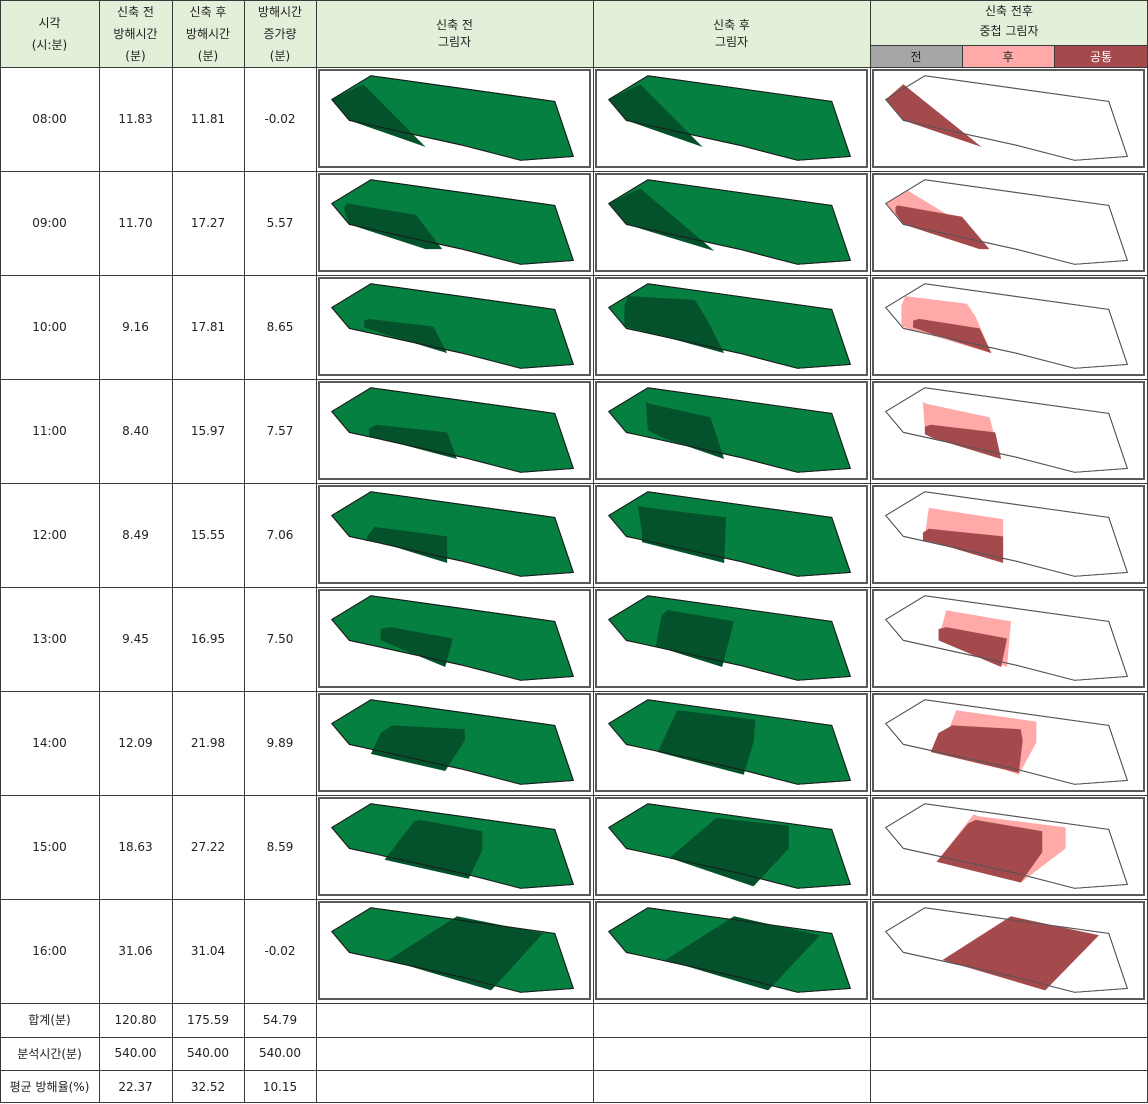 The height and width of the screenshot is (1104, 1148). What do you see at coordinates (49, 119) in the screenshot?
I see `time-cell: 08:00` at bounding box center [49, 119].